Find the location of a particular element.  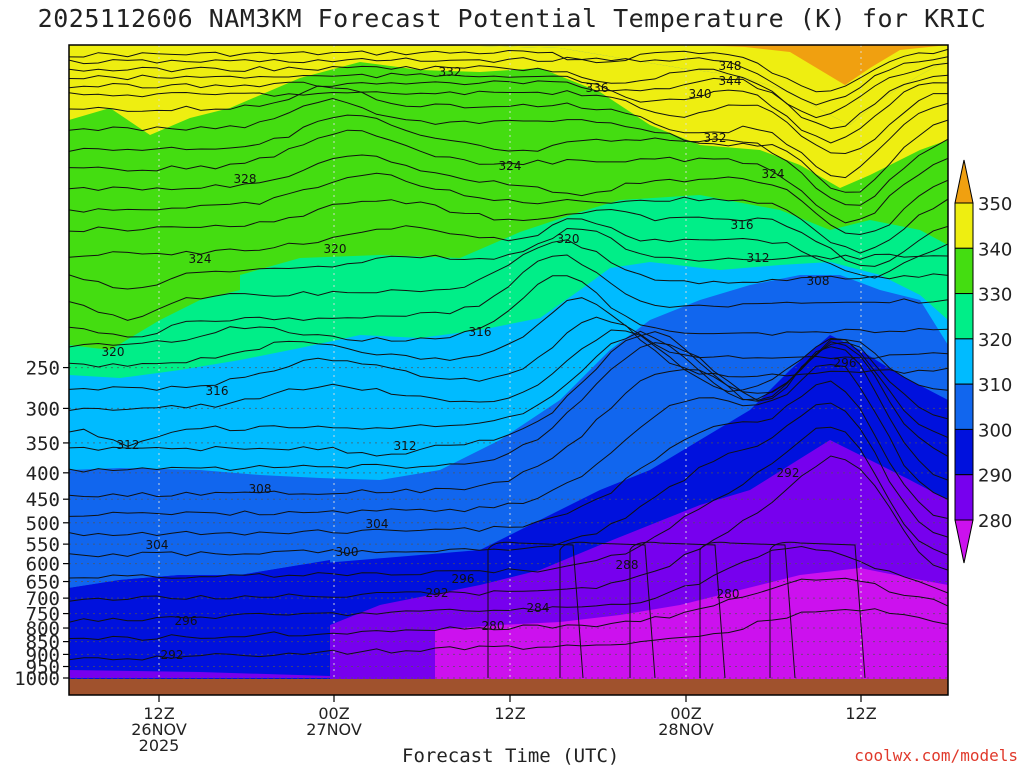

x-tick-label: 26NOV is located at coordinates (159, 729).